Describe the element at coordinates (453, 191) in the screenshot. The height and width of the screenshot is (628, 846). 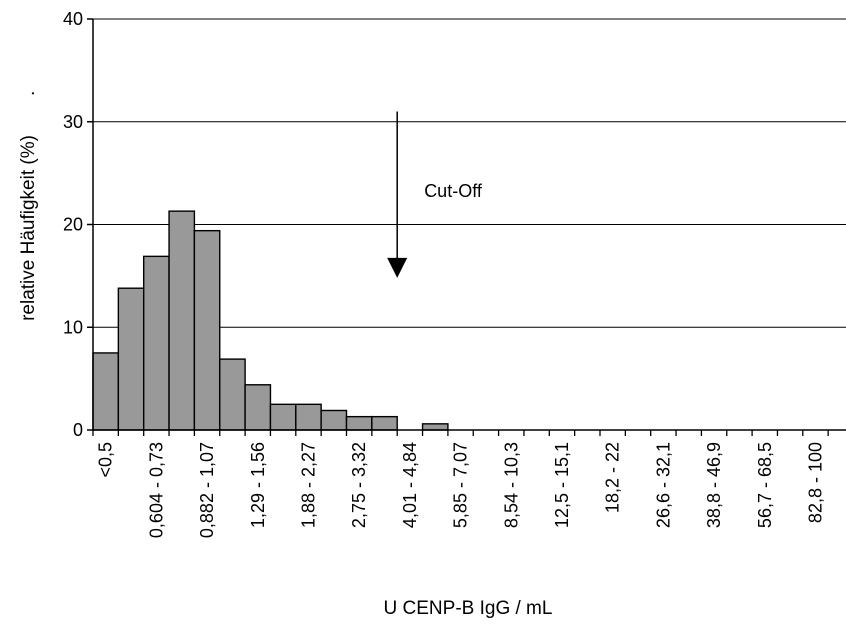
I see `cut-off-label: Cut-Off` at that location.